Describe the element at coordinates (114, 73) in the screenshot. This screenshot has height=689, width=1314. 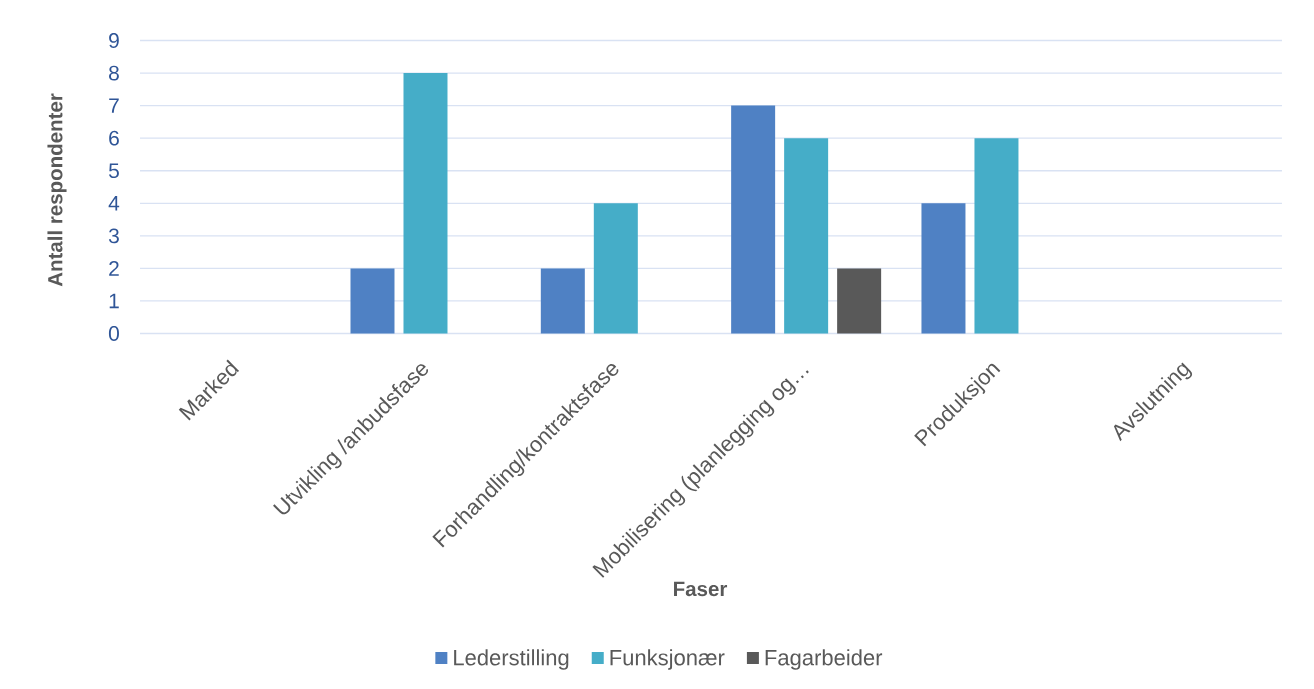
I see `y-tick-label: 8` at that location.